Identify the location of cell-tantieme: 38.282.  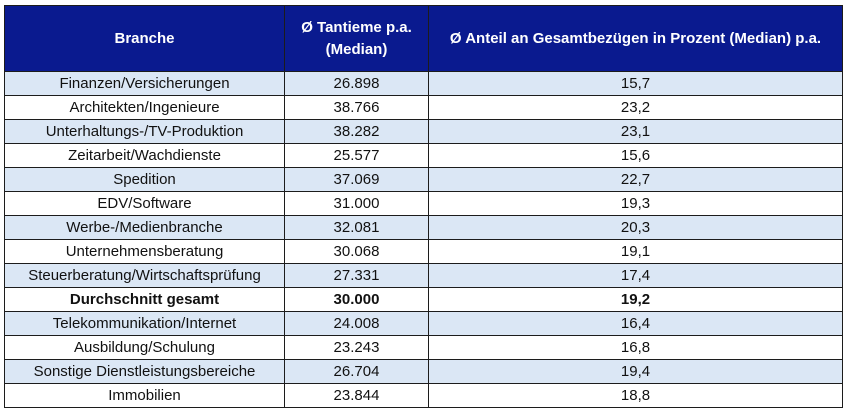
(356, 131).